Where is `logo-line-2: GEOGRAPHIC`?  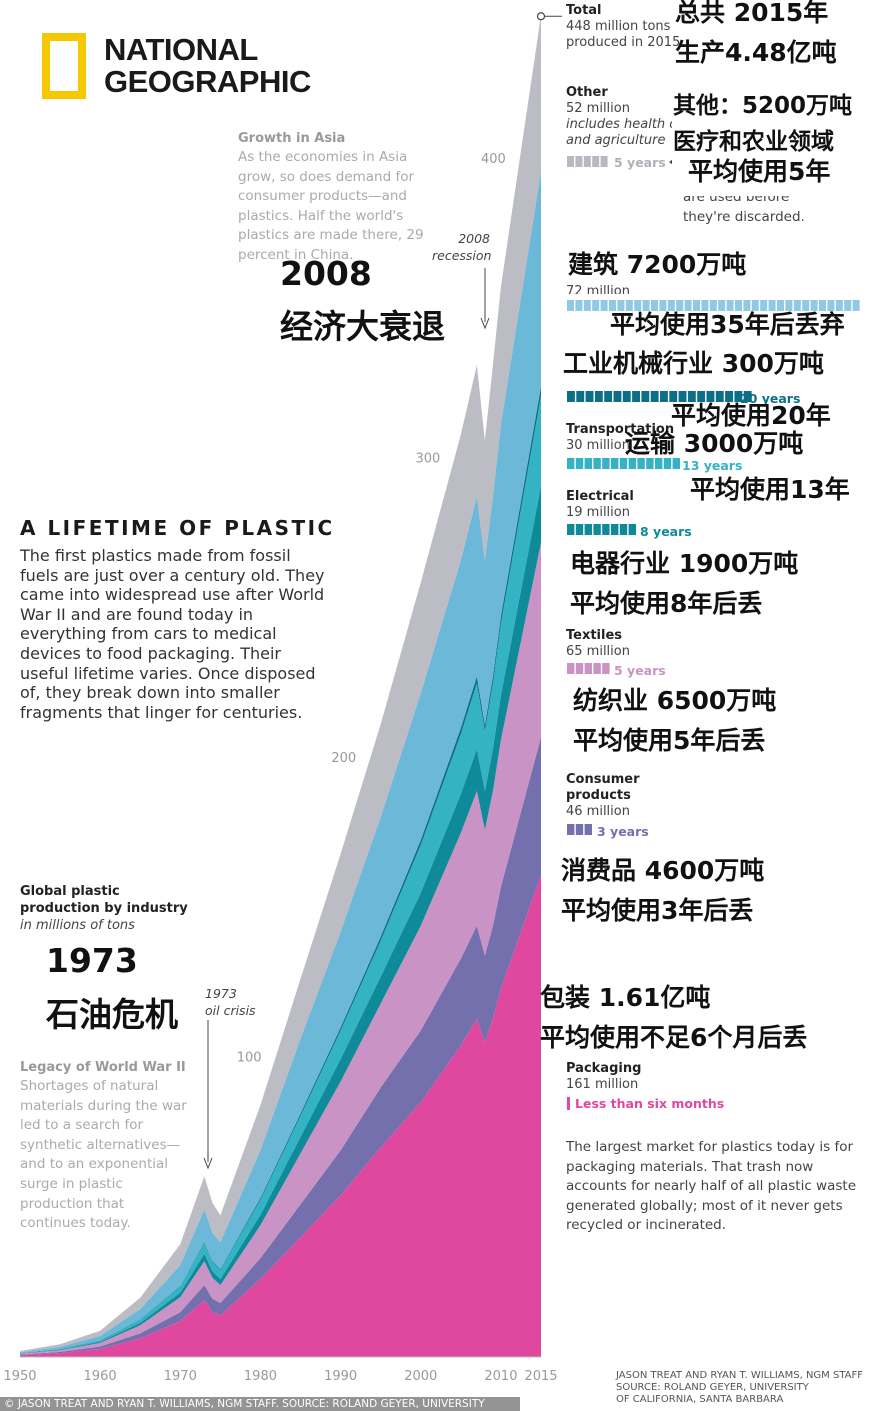 logo-line-2: GEOGRAPHIC is located at coordinates (207, 81).